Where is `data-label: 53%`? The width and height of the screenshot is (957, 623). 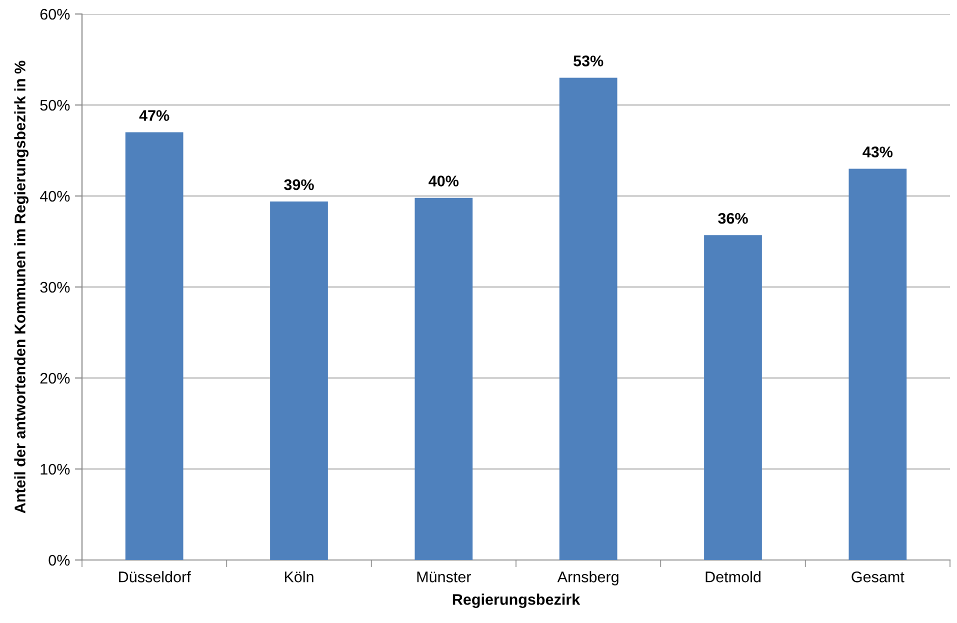 data-label: 53% is located at coordinates (589, 61).